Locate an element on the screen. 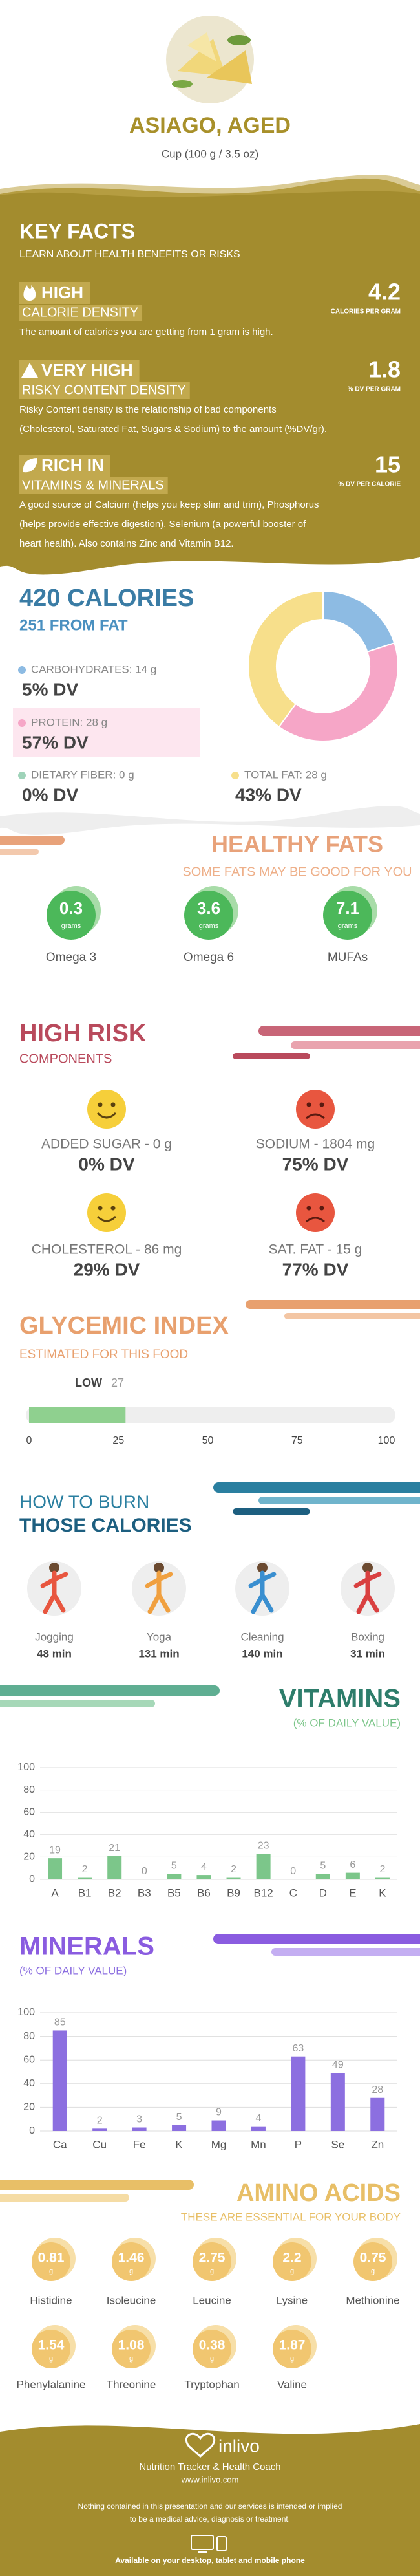  title: ASIAGO, AGED is located at coordinates (210, 125).